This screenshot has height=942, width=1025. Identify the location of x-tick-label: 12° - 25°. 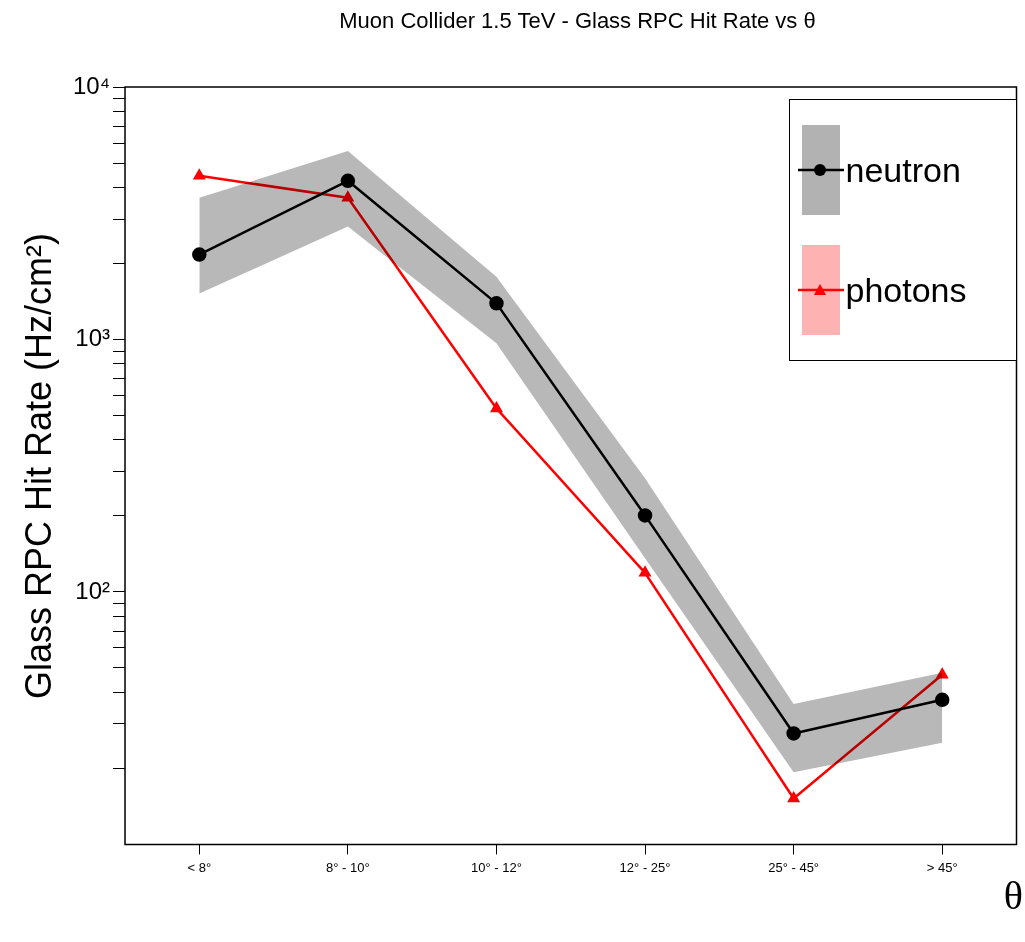
(645, 867).